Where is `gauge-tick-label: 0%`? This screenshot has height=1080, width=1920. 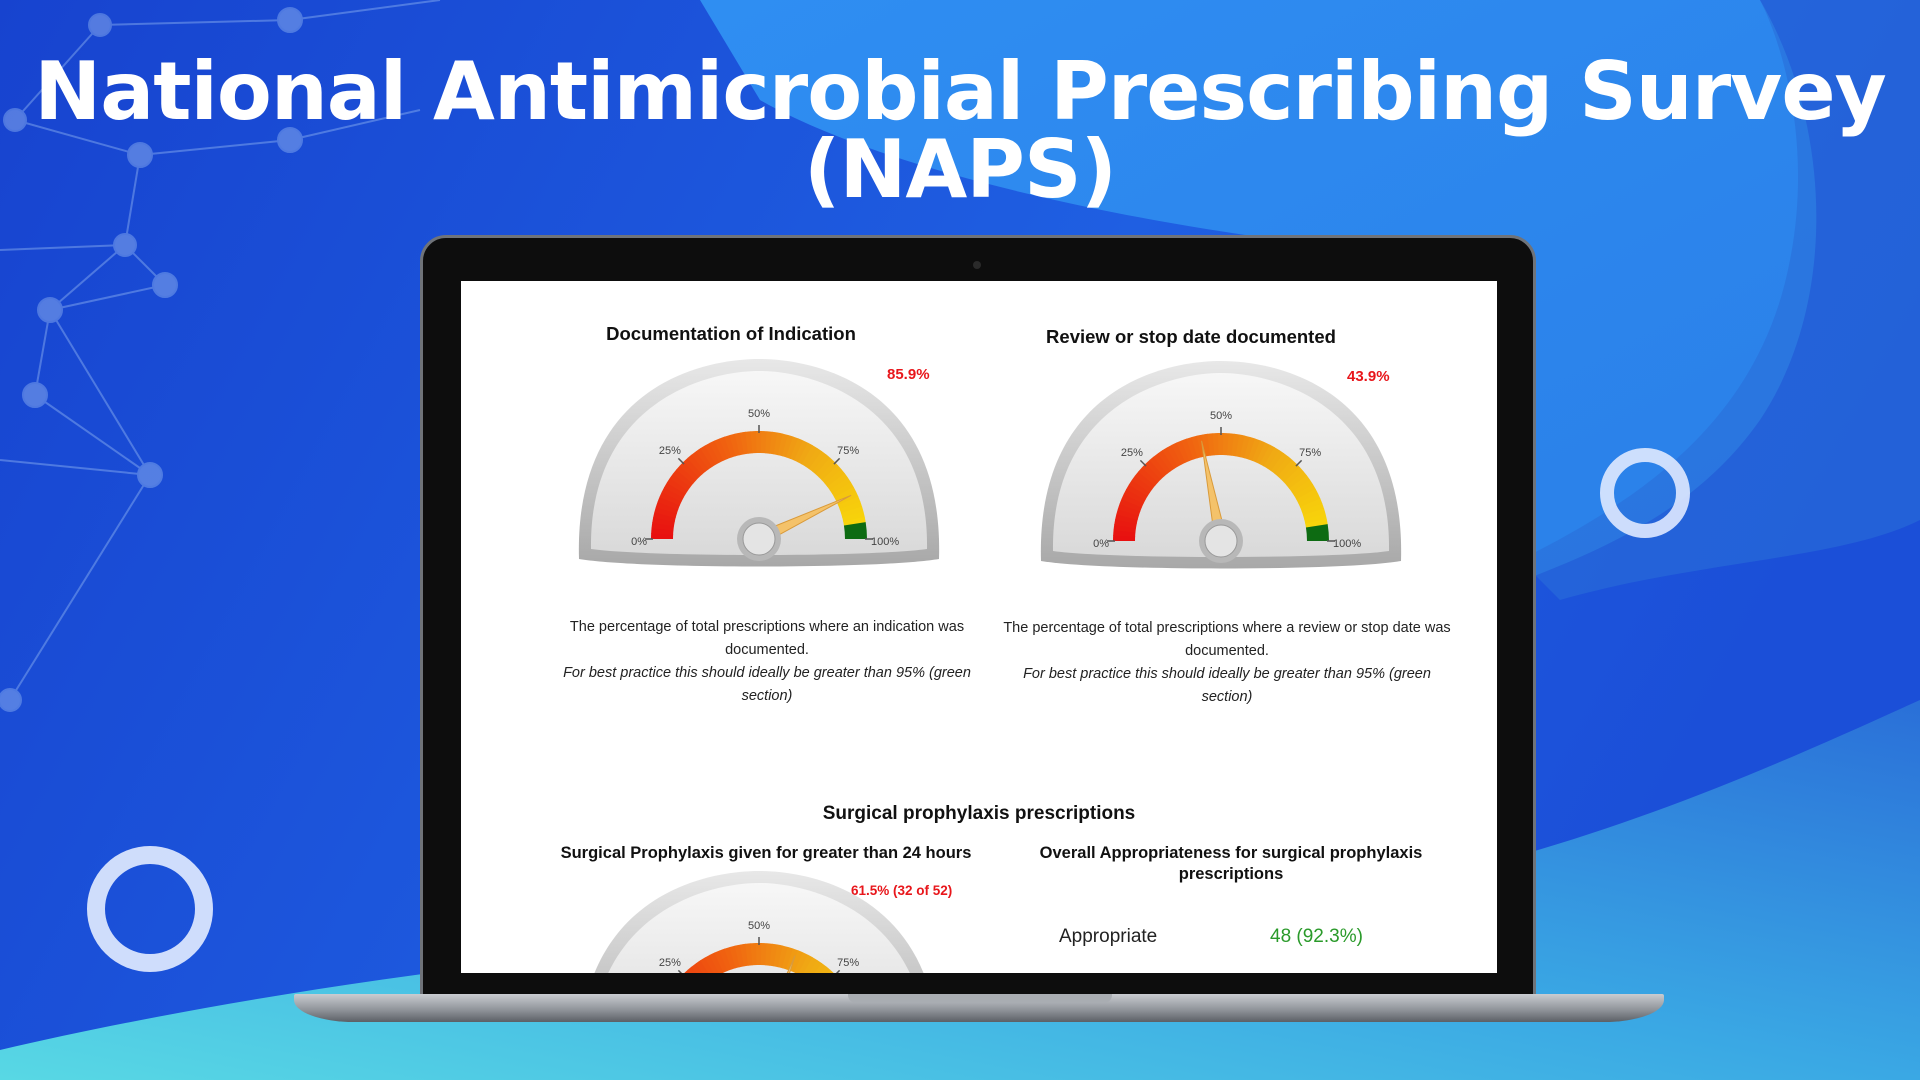 gauge-tick-label: 0% is located at coordinates (1101, 544).